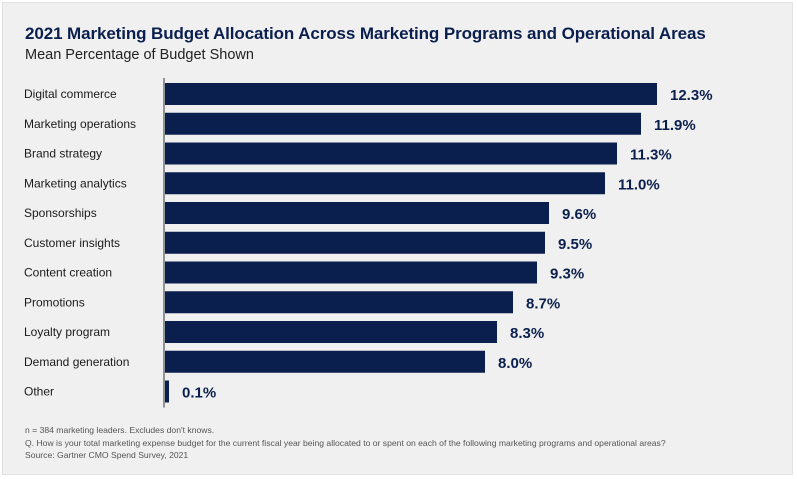 The image size is (797, 479). Describe the element at coordinates (76, 362) in the screenshot. I see `category-label: Demand generation` at that location.